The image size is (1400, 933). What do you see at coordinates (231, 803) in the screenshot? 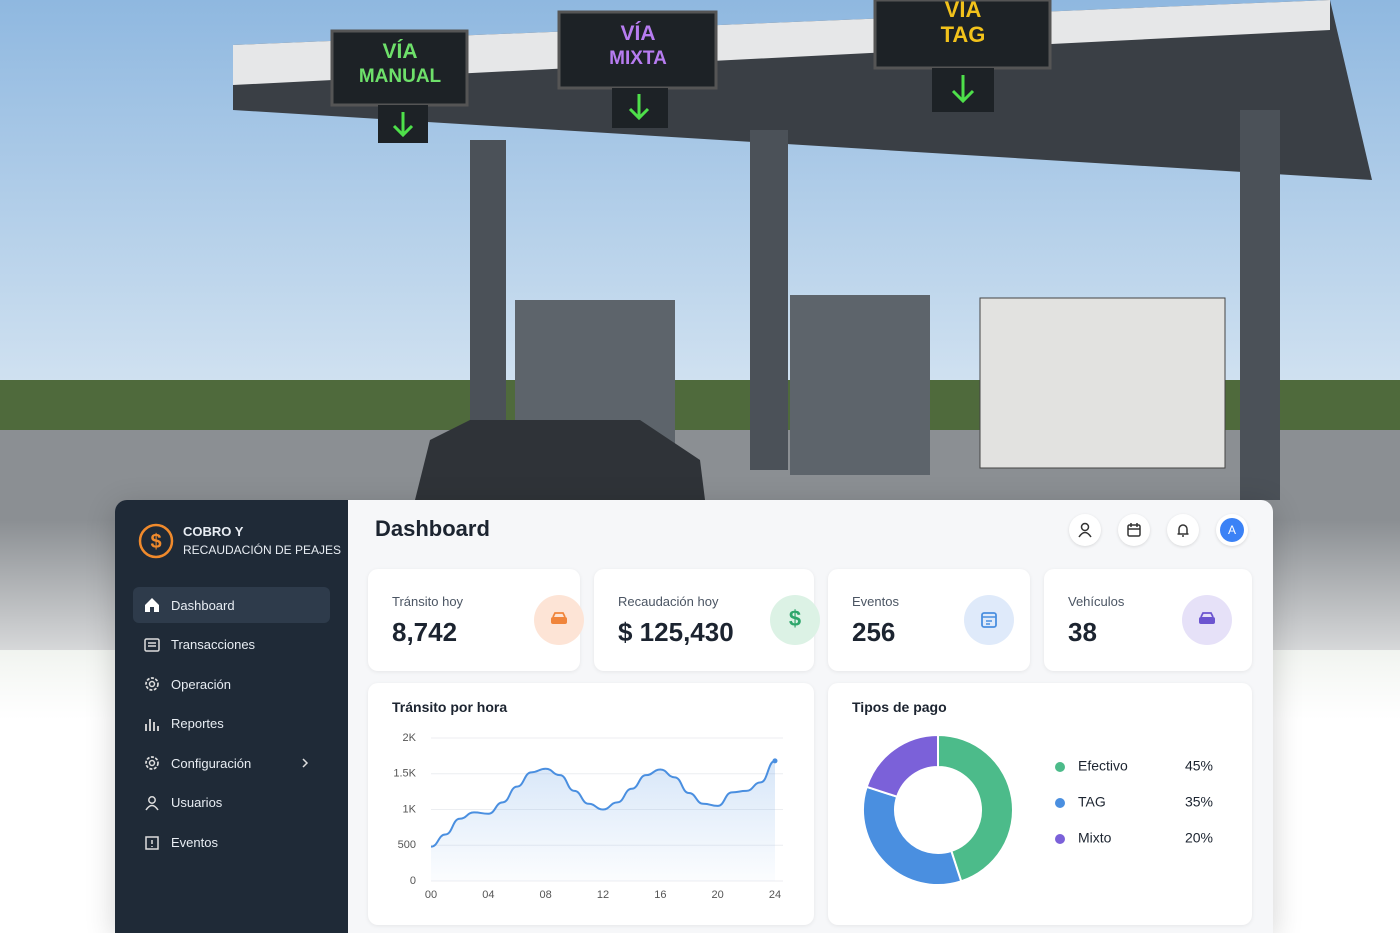
I see `nav-item: Usuarios` at bounding box center [231, 803].